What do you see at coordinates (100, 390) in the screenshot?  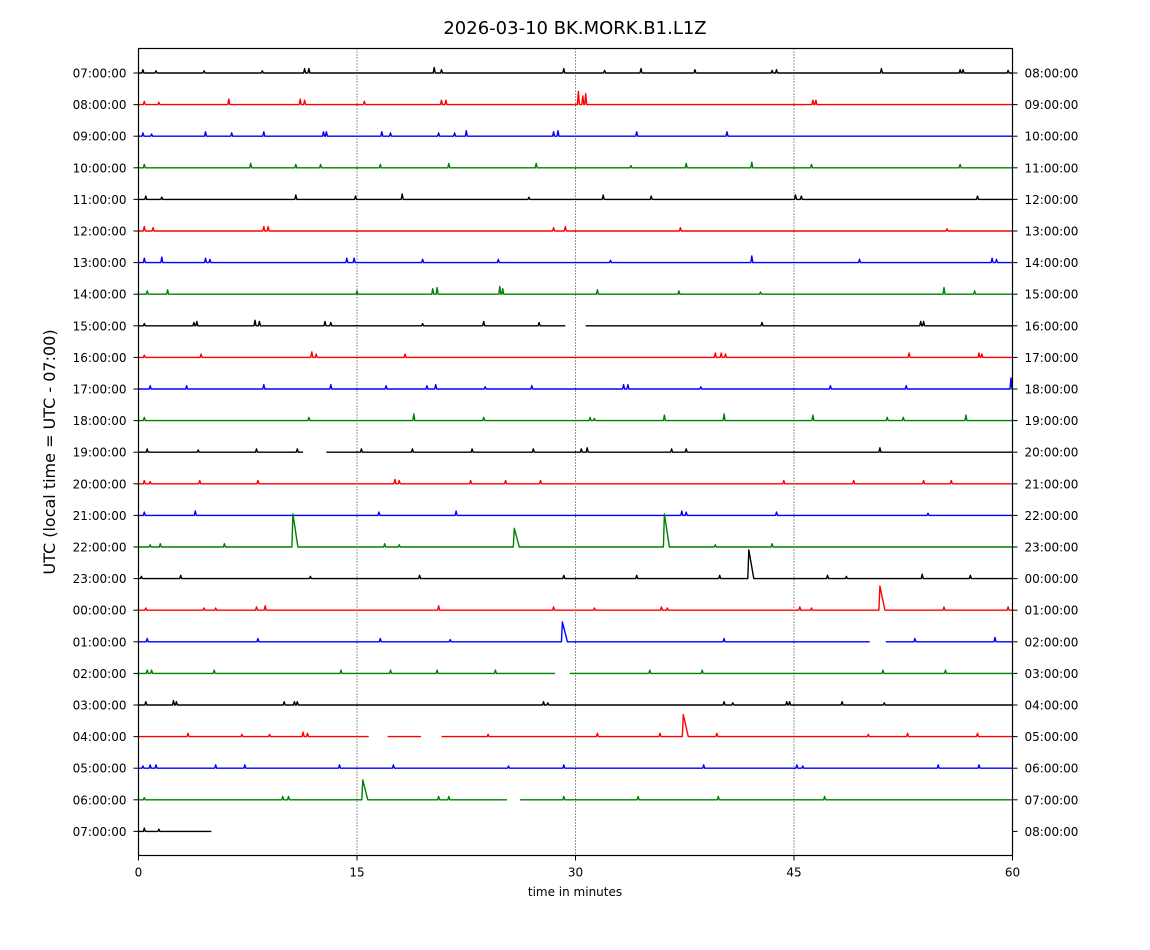 I see `left-time-label: 17:00:00` at bounding box center [100, 390].